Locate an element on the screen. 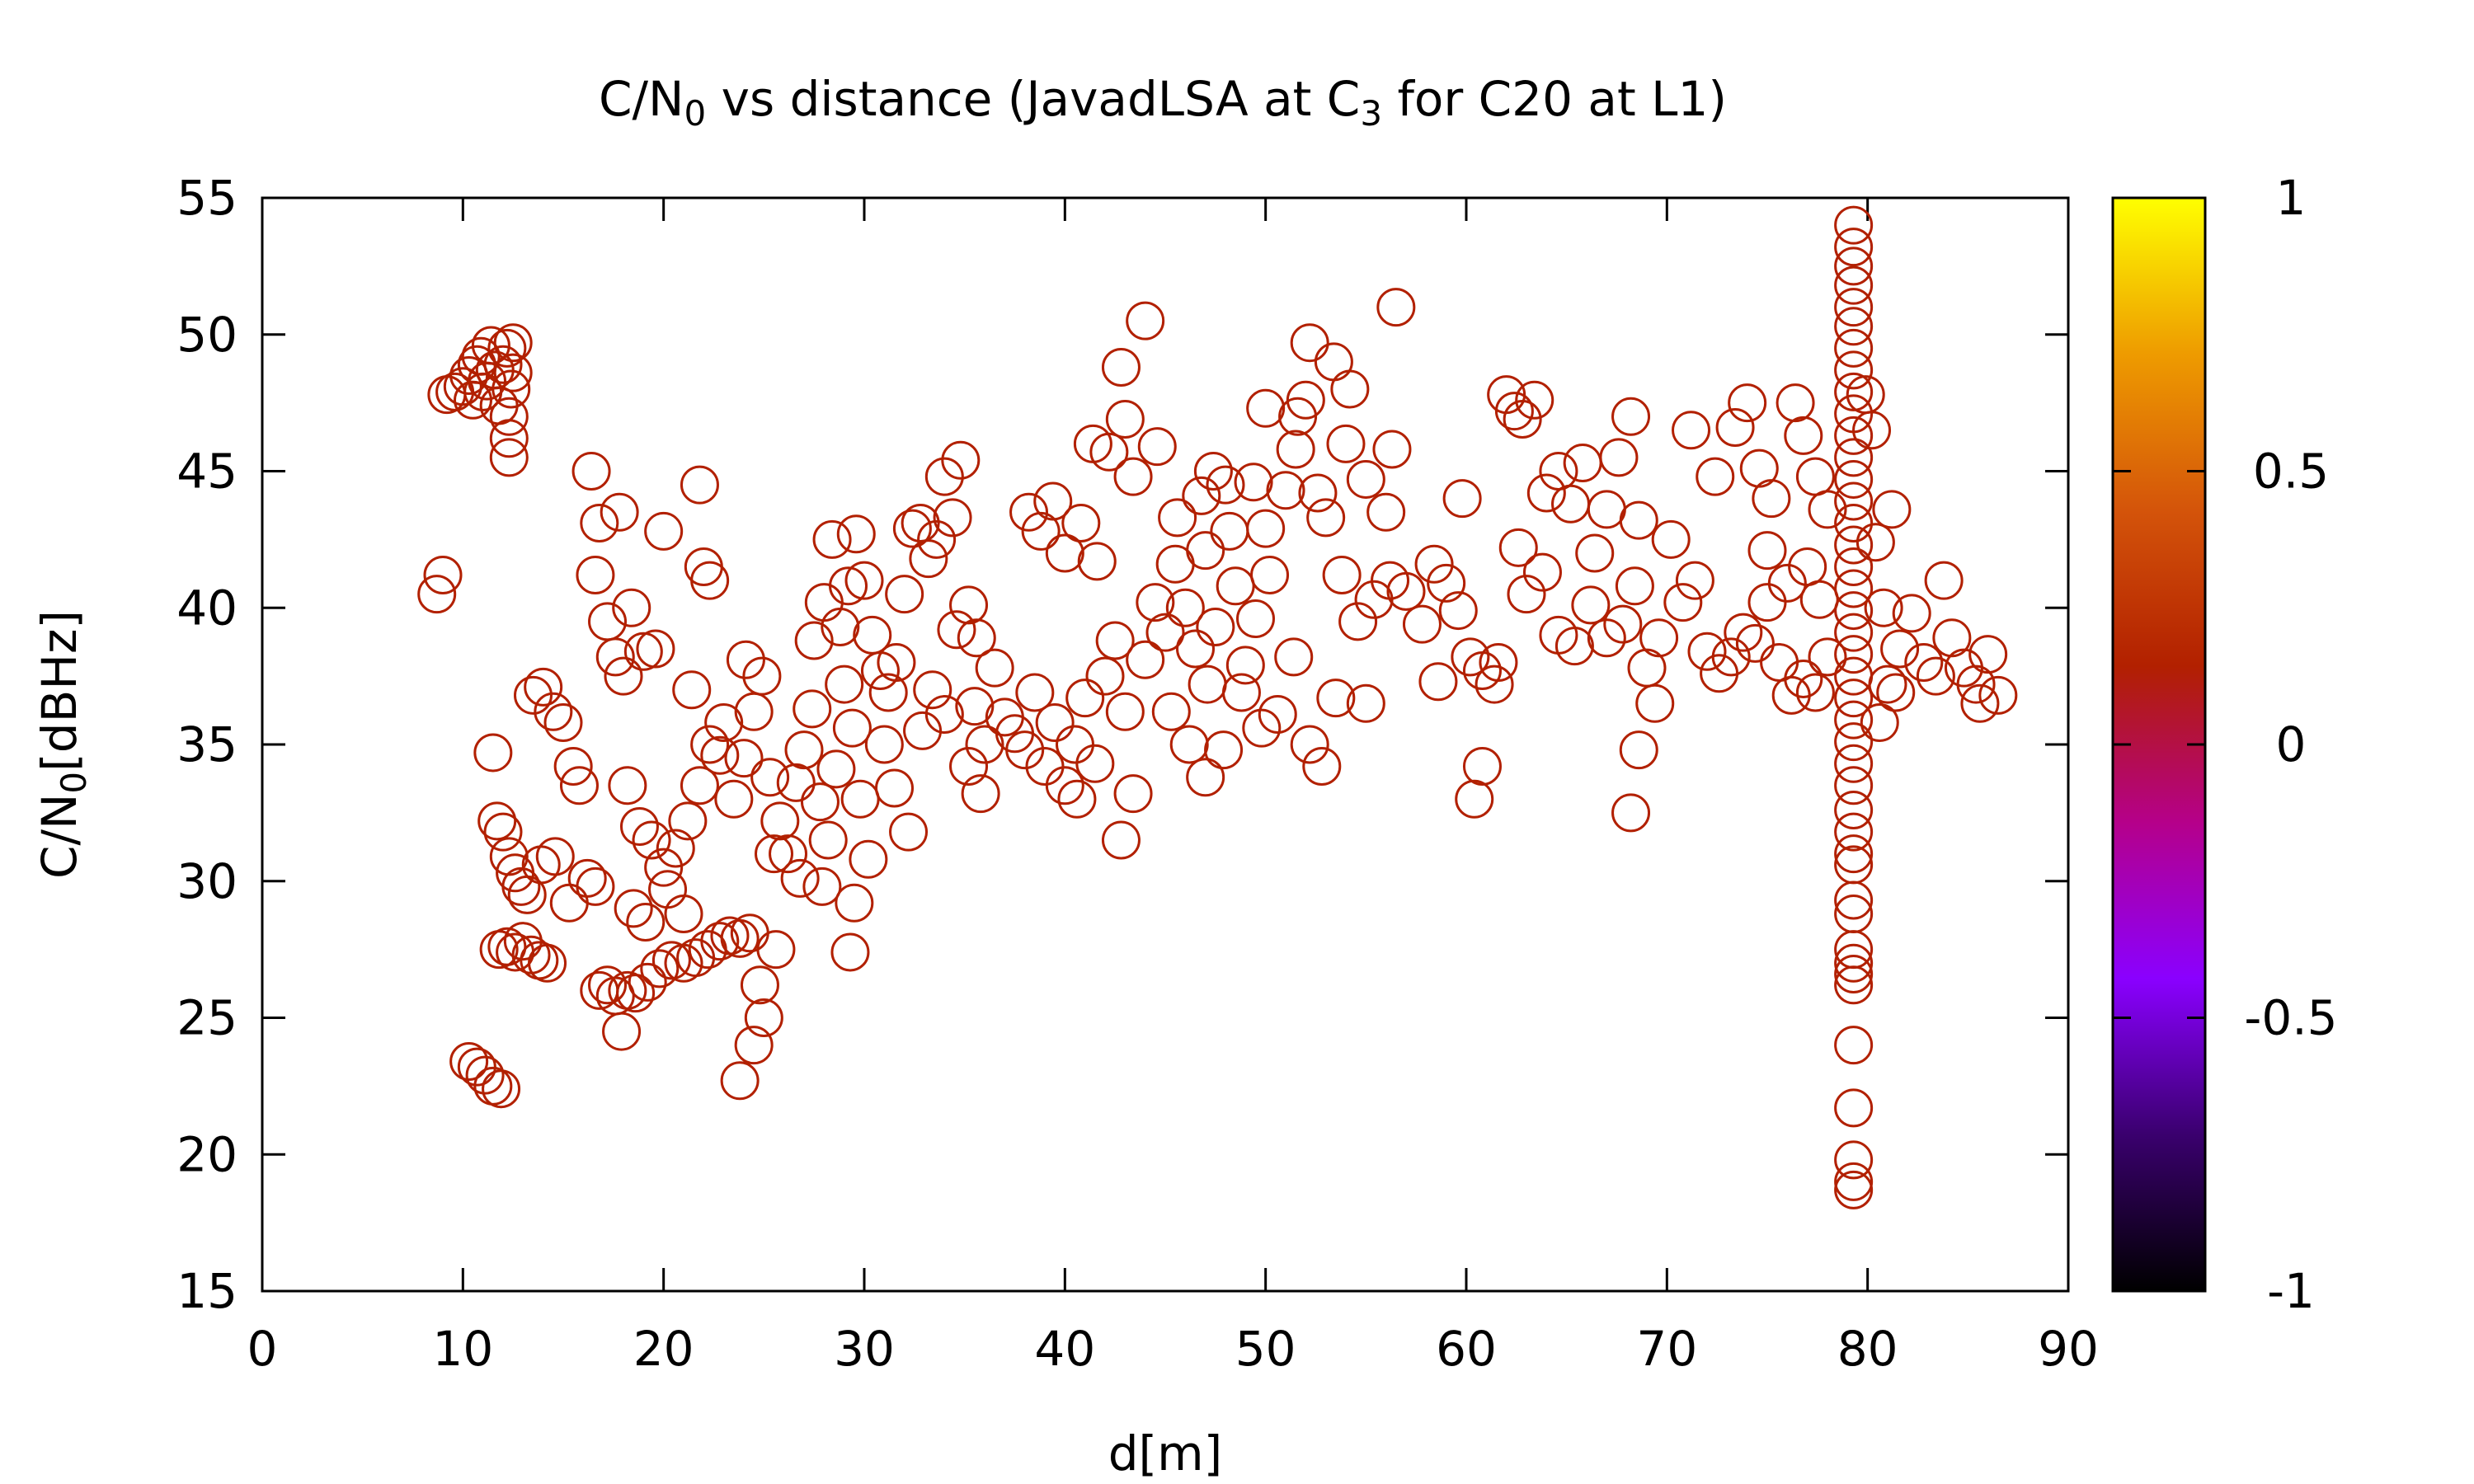  x-tick-label: 80 is located at coordinates (1867, 1349).